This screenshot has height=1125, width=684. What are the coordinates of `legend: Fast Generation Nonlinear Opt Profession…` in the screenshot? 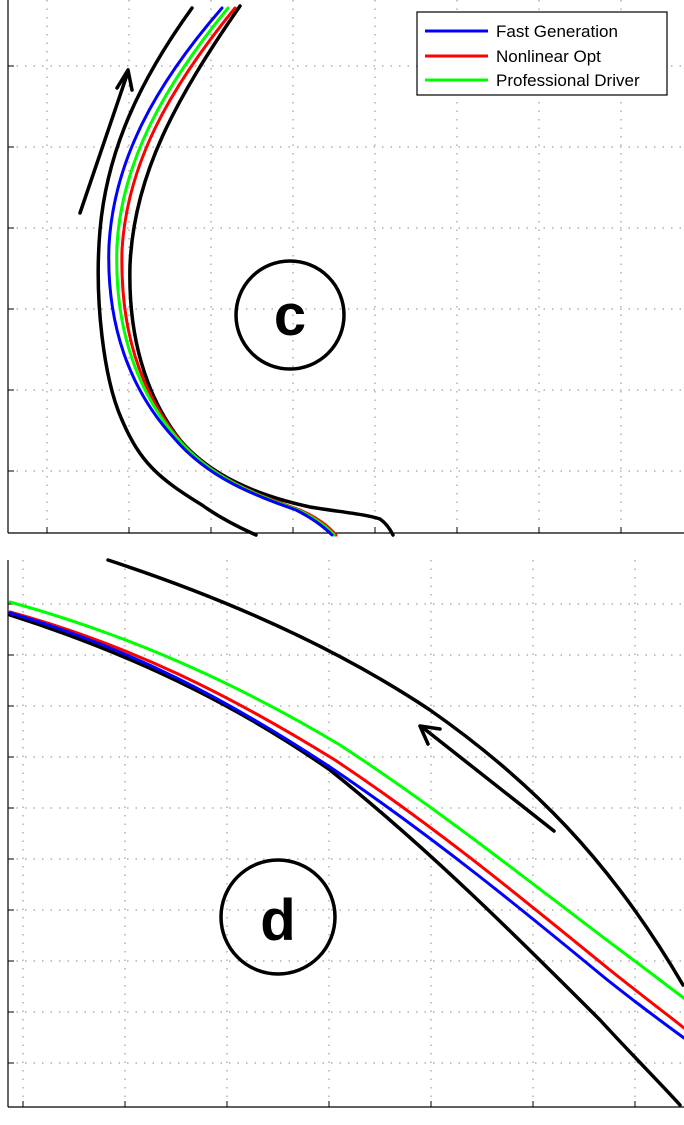 It's located at (542, 53).